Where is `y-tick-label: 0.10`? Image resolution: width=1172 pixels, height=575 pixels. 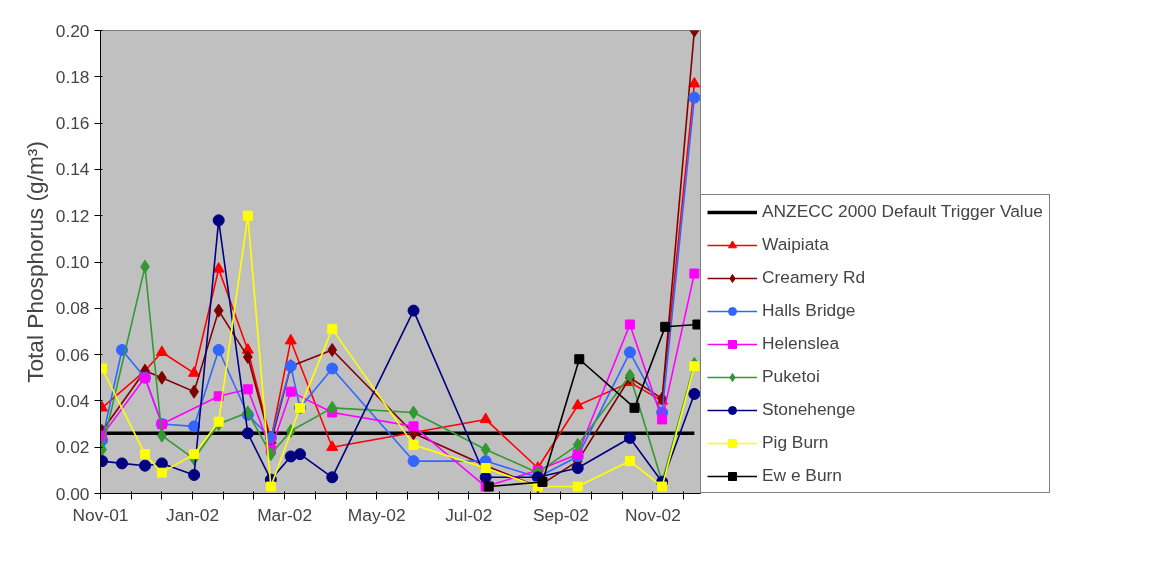
y-tick-label: 0.10 is located at coordinates (72, 262).